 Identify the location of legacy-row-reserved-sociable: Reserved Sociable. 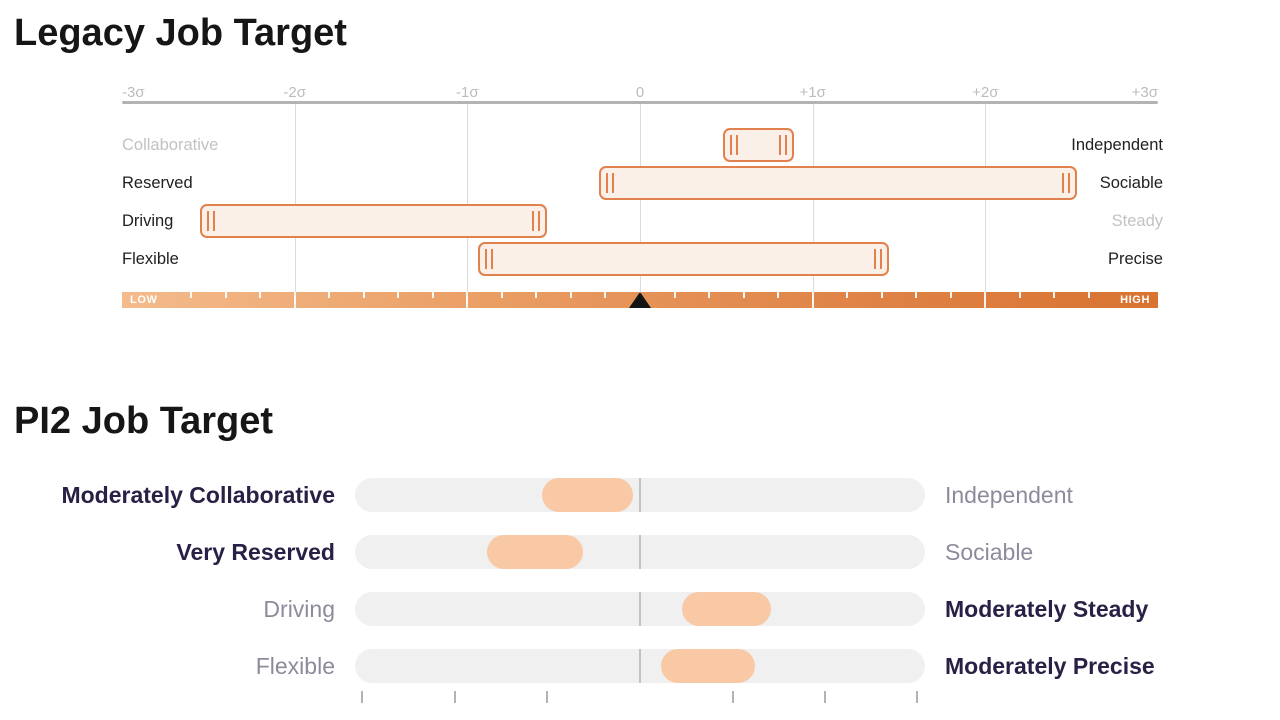
(642, 183).